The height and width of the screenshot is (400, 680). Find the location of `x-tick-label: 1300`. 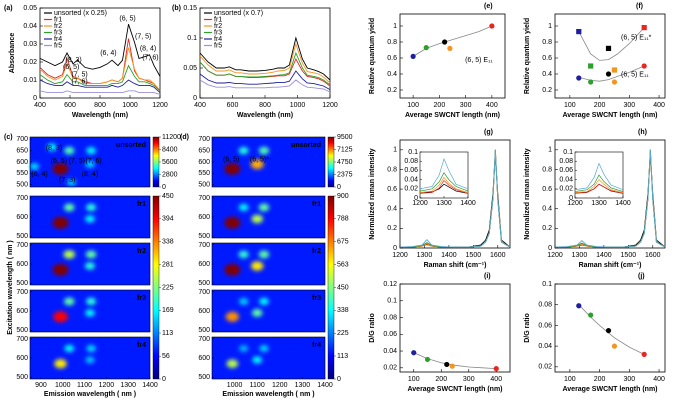

x-tick-label: 1300 is located at coordinates (303, 385).